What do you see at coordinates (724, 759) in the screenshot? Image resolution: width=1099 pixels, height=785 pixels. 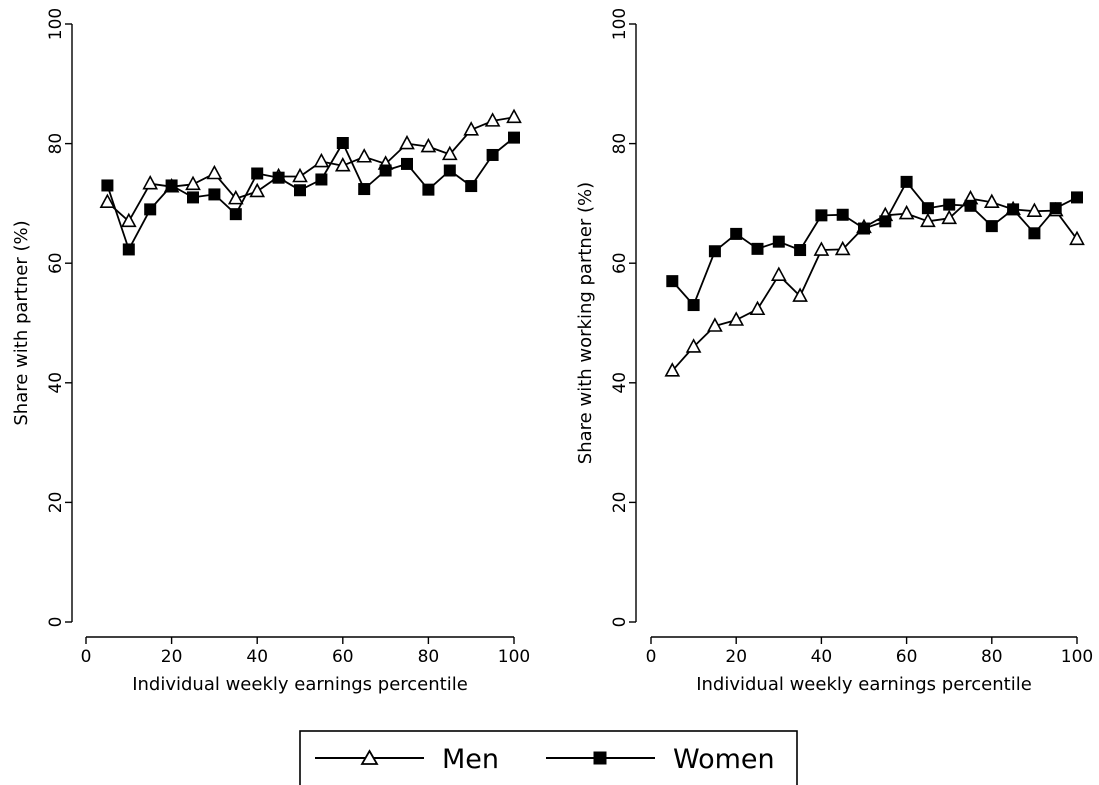 I see `legend-women-label: Women` at bounding box center [724, 759].